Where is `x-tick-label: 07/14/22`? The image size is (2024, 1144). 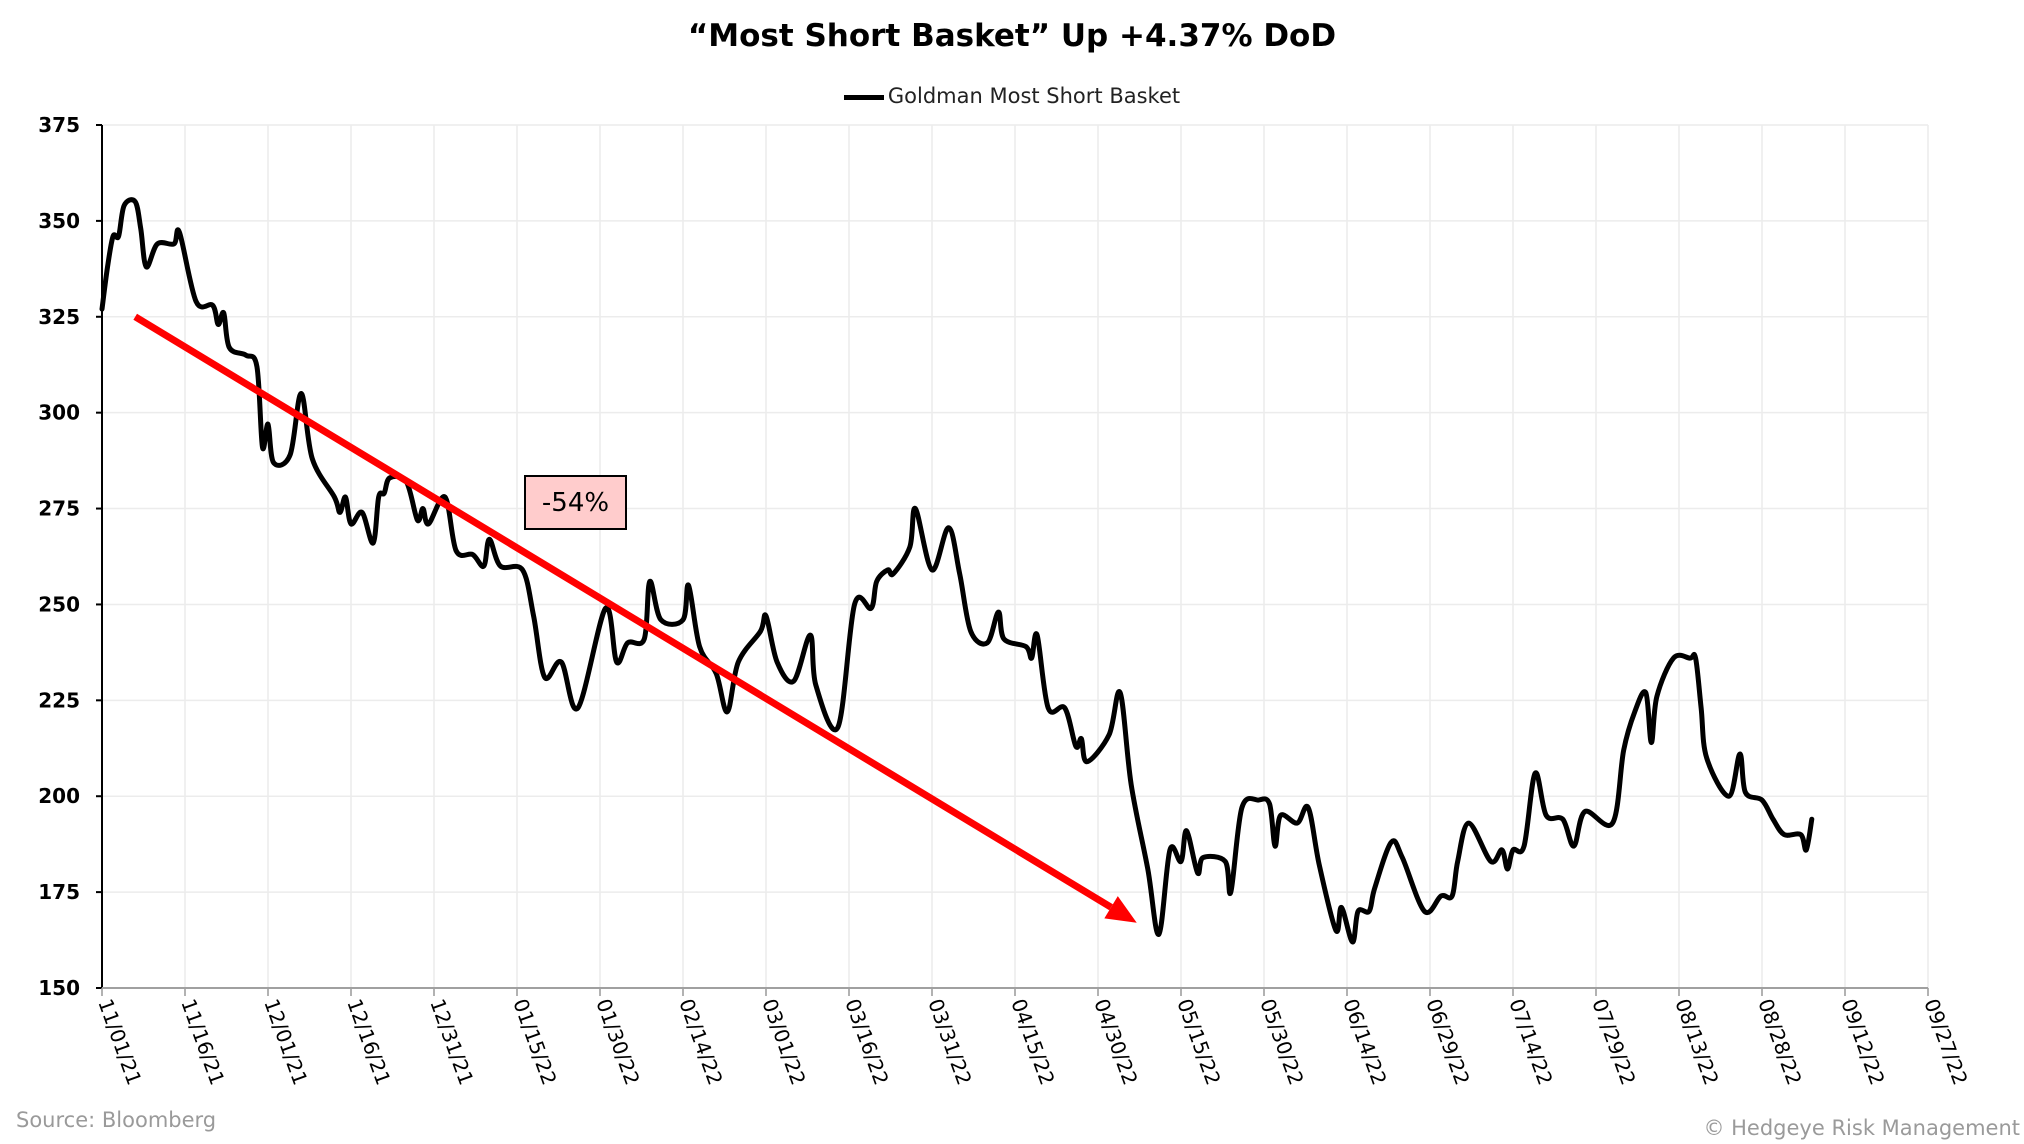
x-tick-label: 07/14/22 is located at coordinates (1530, 1042).